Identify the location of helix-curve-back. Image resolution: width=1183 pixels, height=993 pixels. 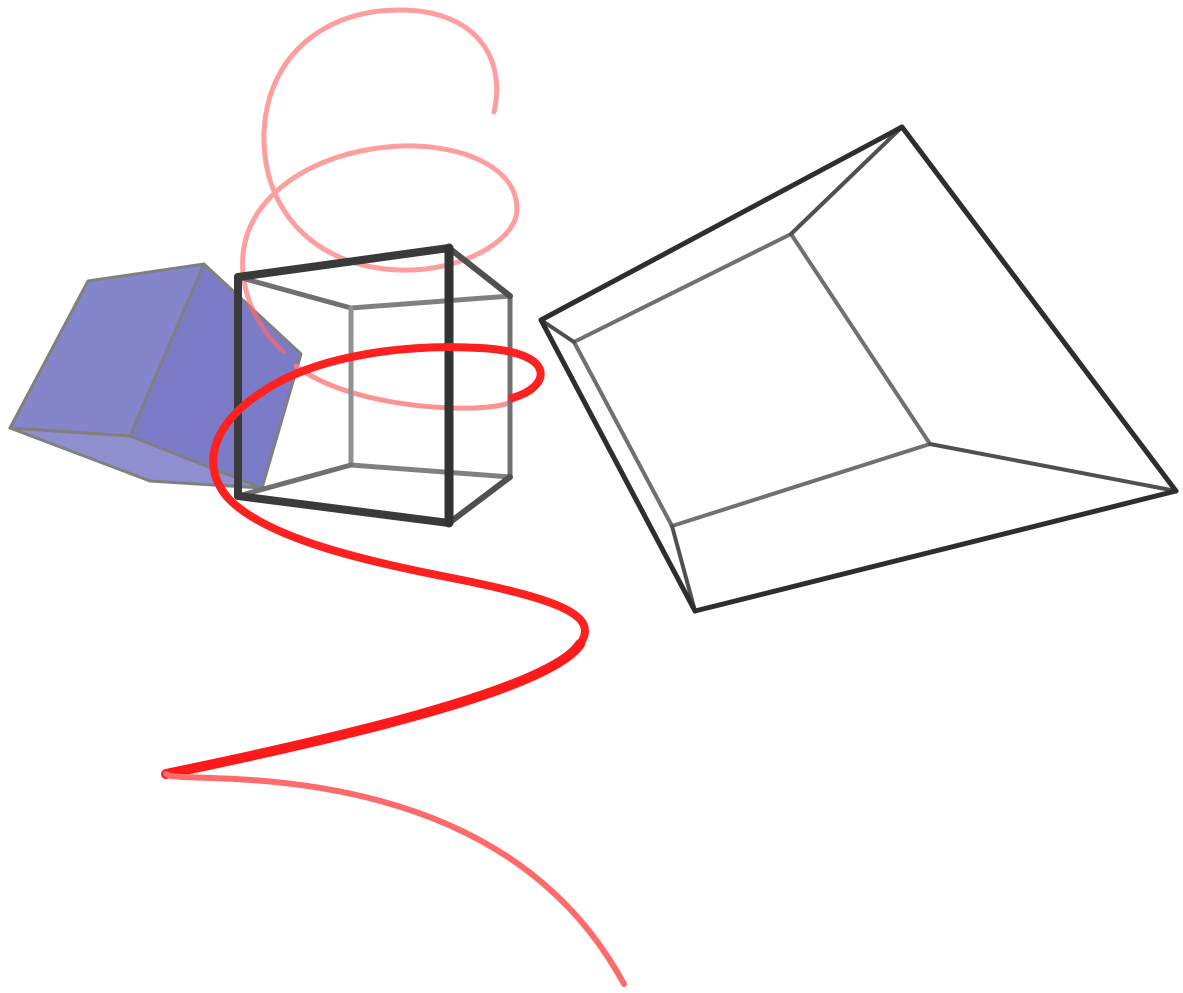
(380, 209).